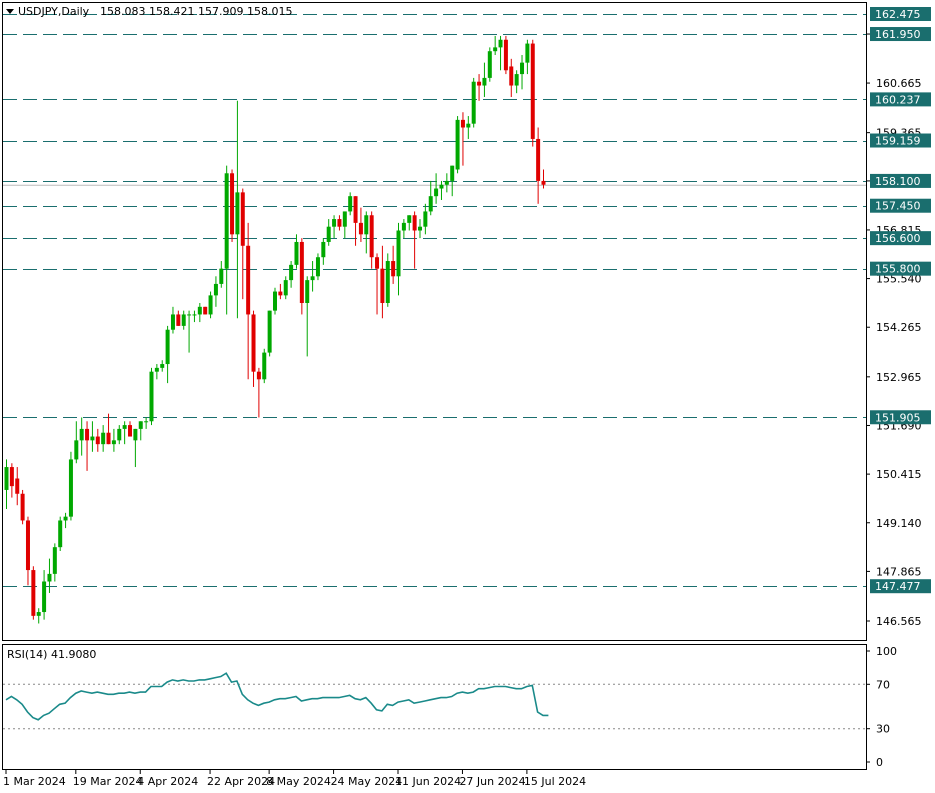 This screenshot has height=793, width=935. Describe the element at coordinates (899, 377) in the screenshot. I see `y-tick-label: 152.965` at that location.